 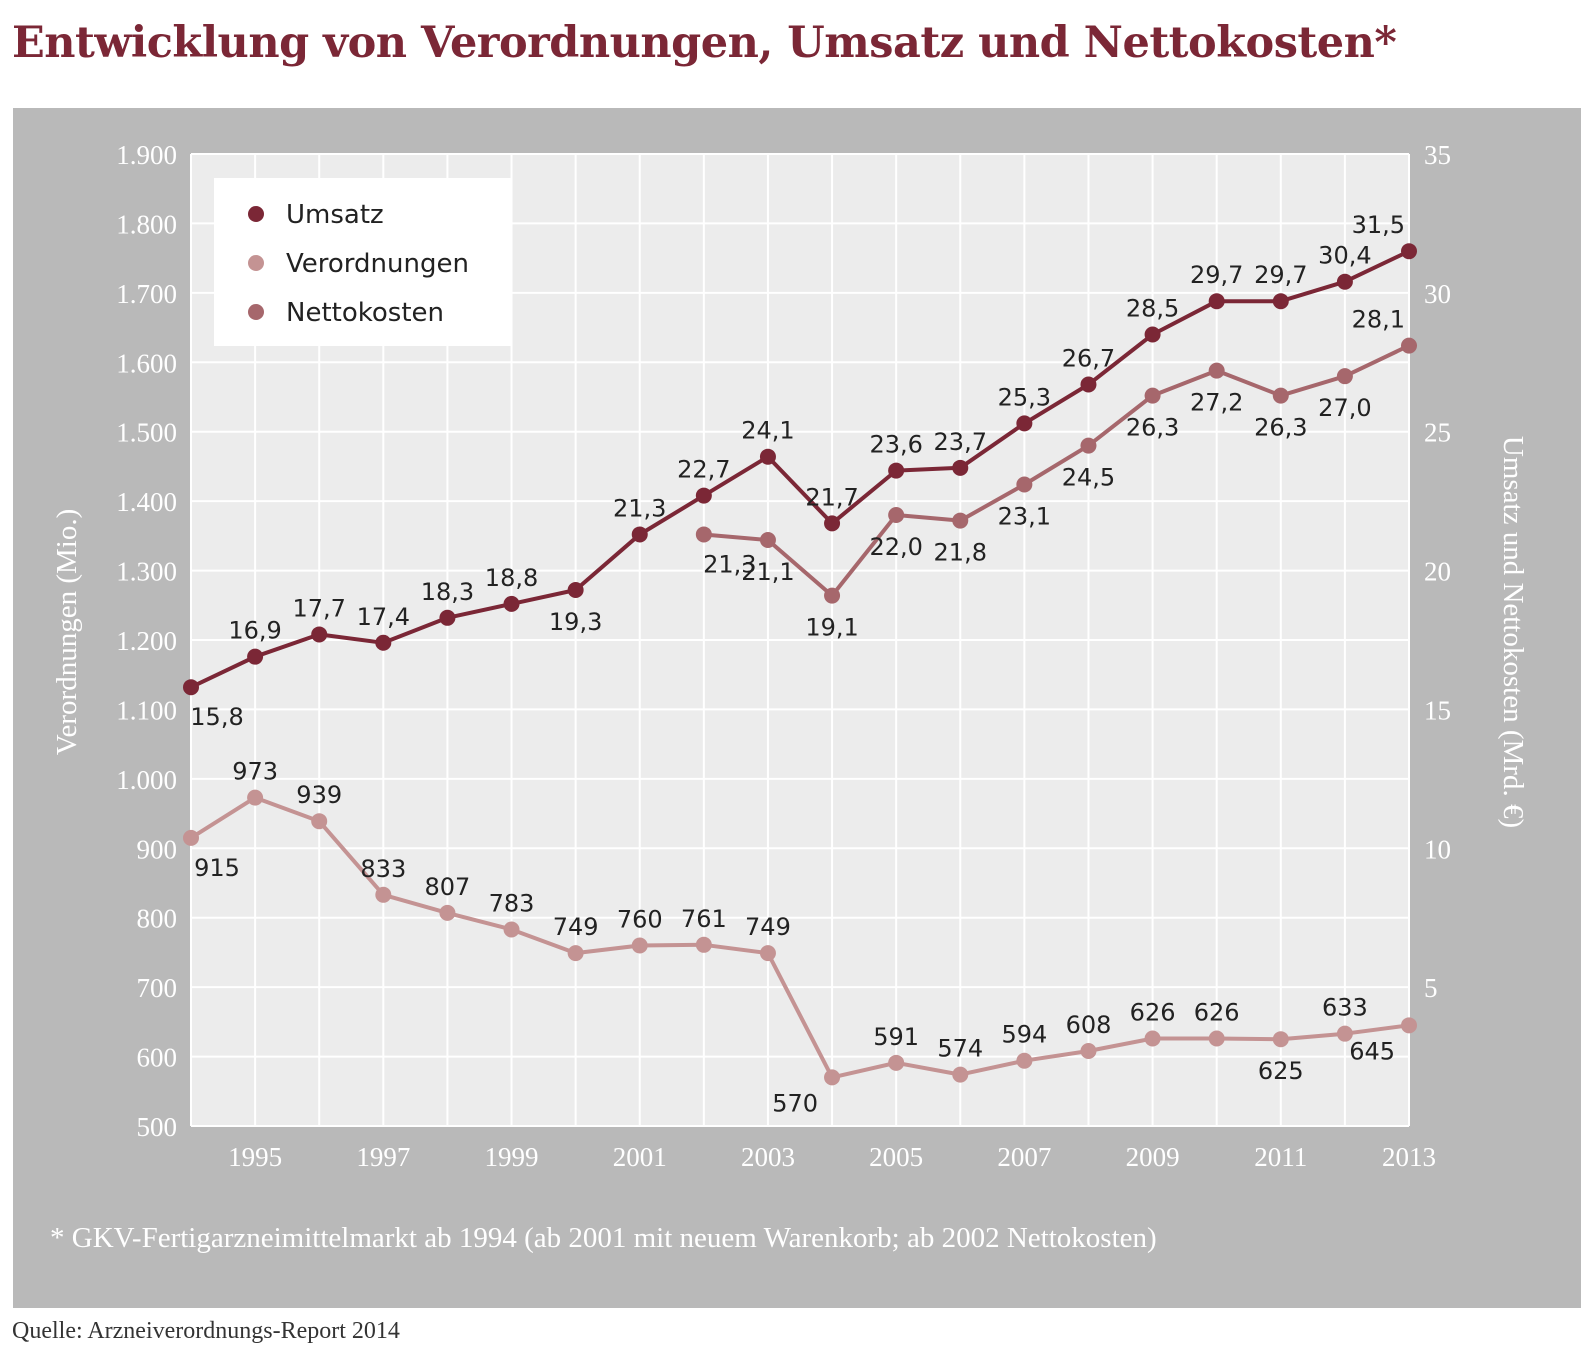 I want to click on data-label-umsatz: 16,9, so click(x=254, y=631).